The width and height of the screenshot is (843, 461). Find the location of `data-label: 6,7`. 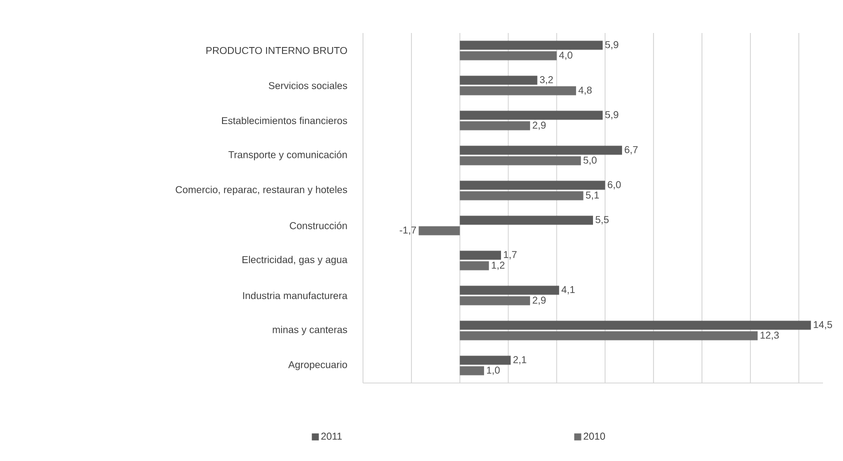

data-label: 6,7 is located at coordinates (631, 150).